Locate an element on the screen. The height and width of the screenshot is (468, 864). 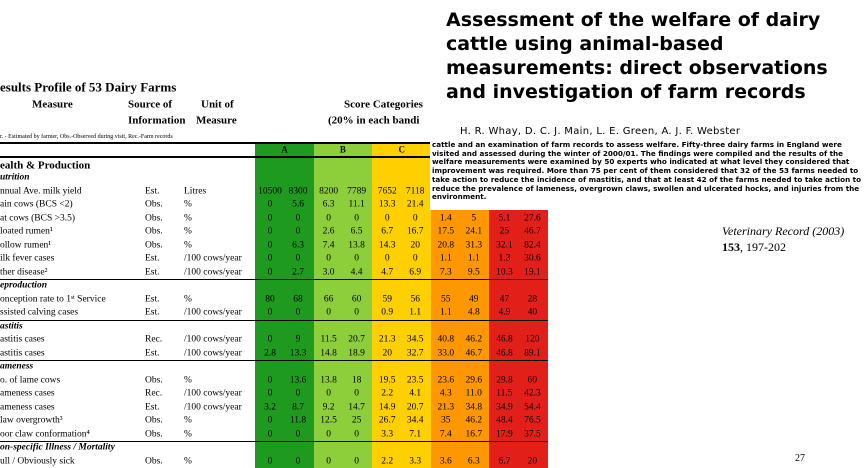
value: 17.5 is located at coordinates (446, 231).